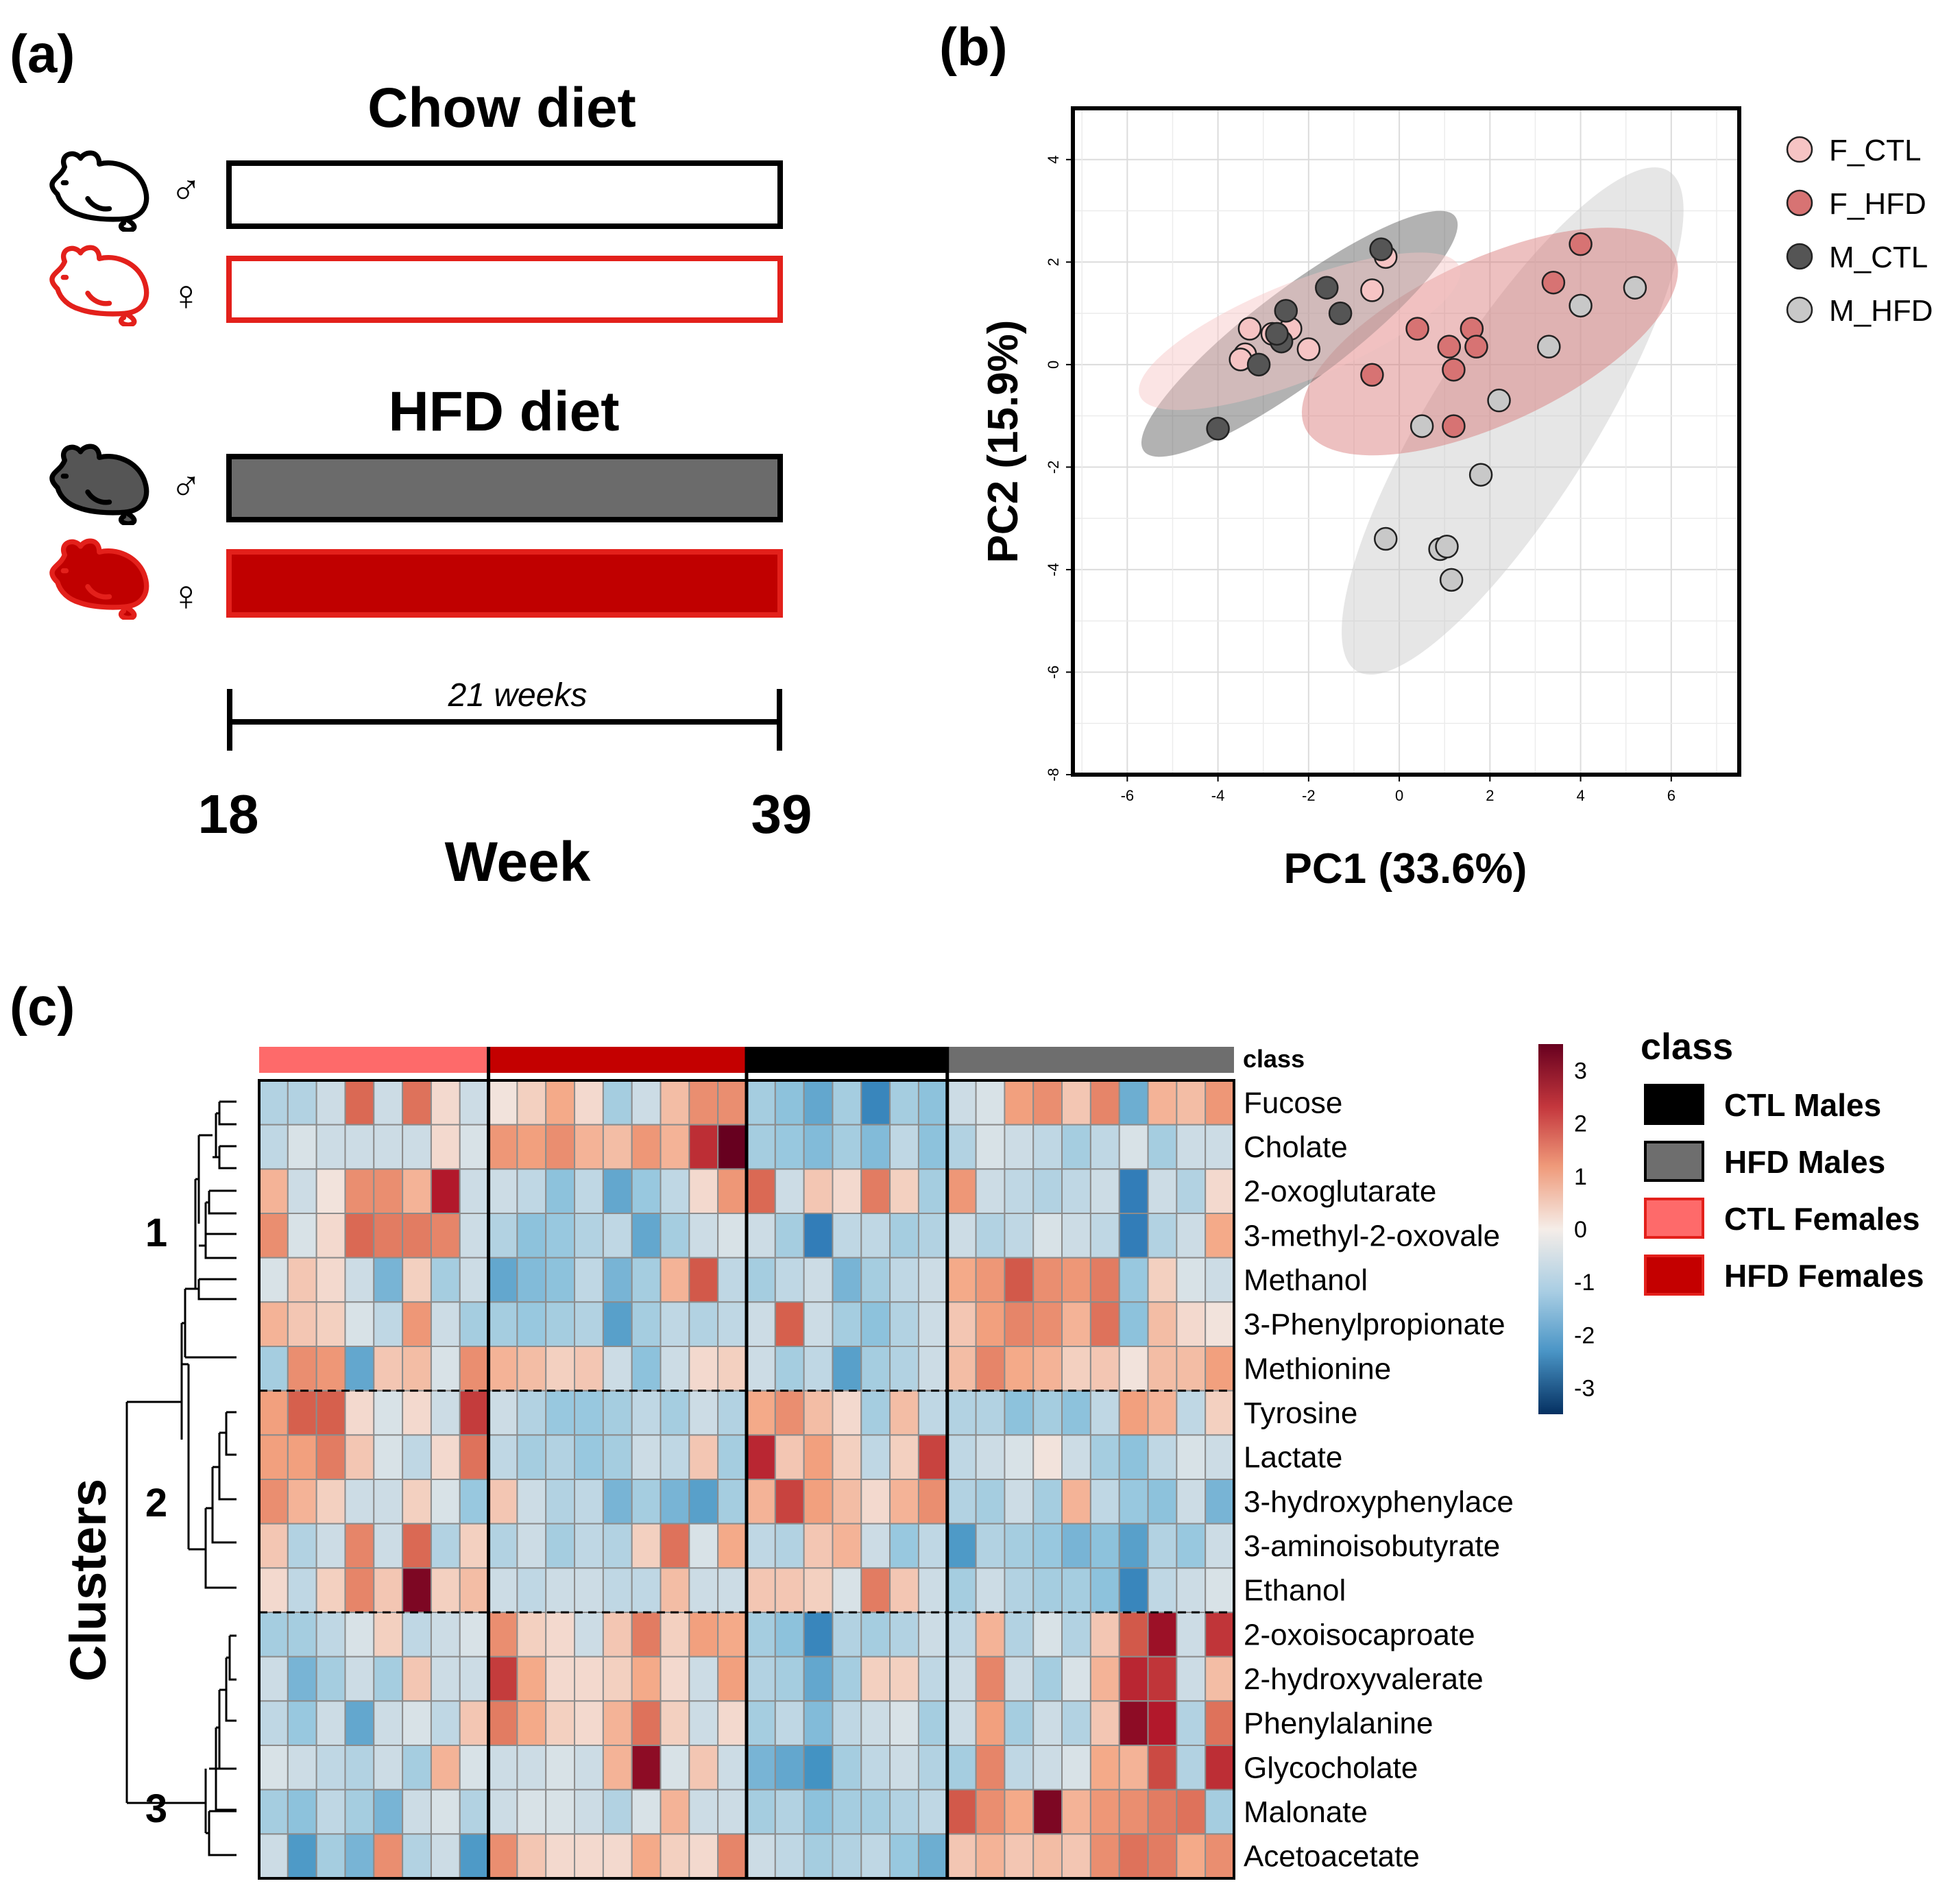 This screenshot has width=1960, height=1890. What do you see at coordinates (1784, 1190) in the screenshot?
I see `class-legend: CTL Males HFD Males CTL Females HFD Females` at bounding box center [1784, 1190].